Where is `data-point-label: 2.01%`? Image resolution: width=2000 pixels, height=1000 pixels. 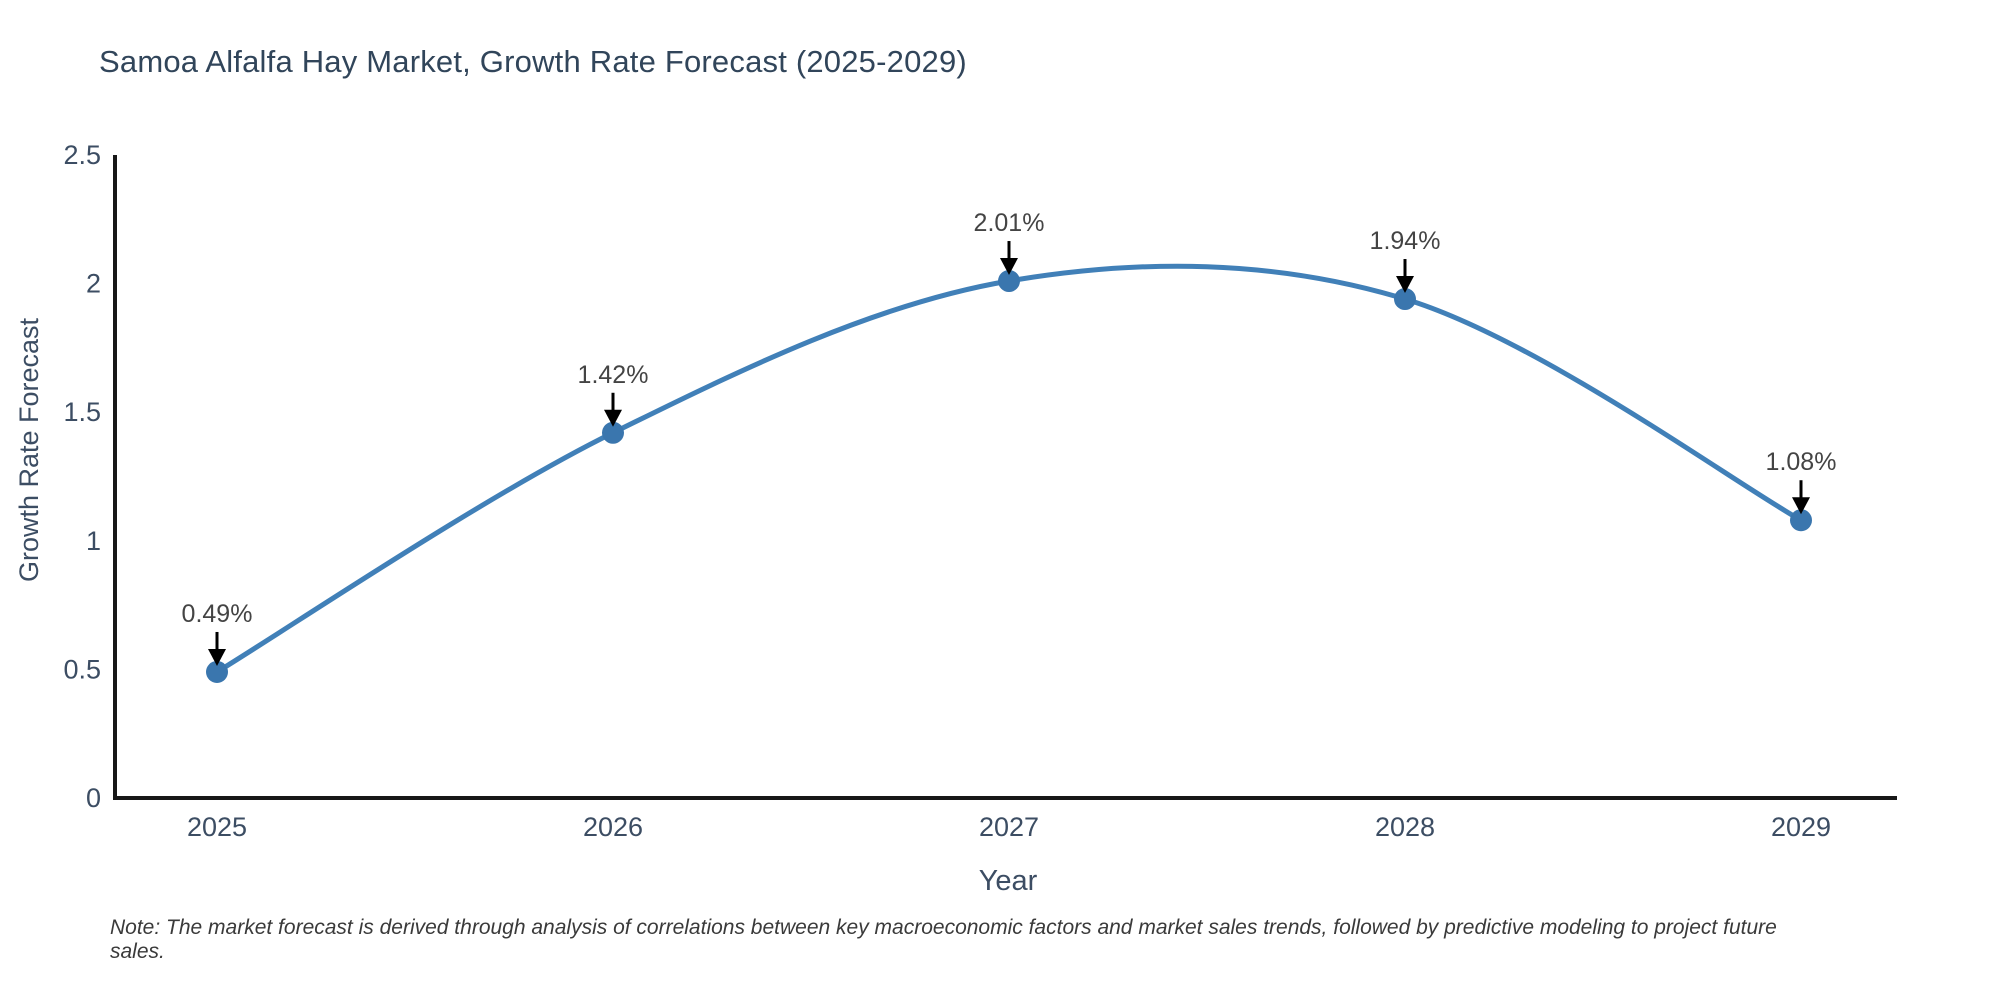 data-point-label: 2.01% is located at coordinates (1009, 223).